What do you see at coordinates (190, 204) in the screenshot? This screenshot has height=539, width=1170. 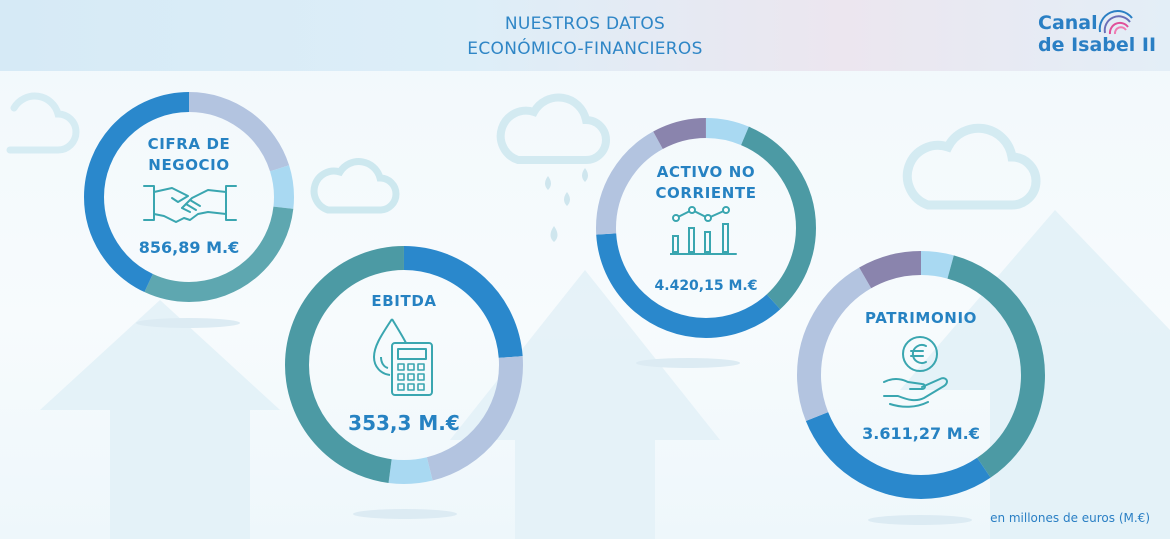 I see `handshake-icon` at bounding box center [190, 204].